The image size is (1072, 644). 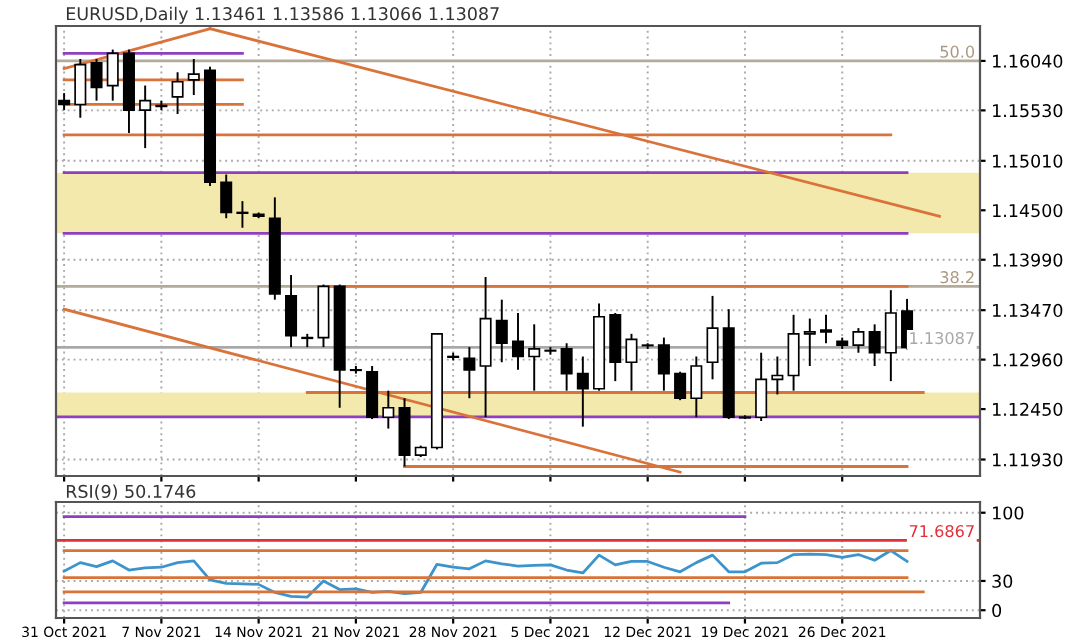 What do you see at coordinates (131, 492) in the screenshot?
I see `chart-title: RSI(9) 50.1746` at bounding box center [131, 492].